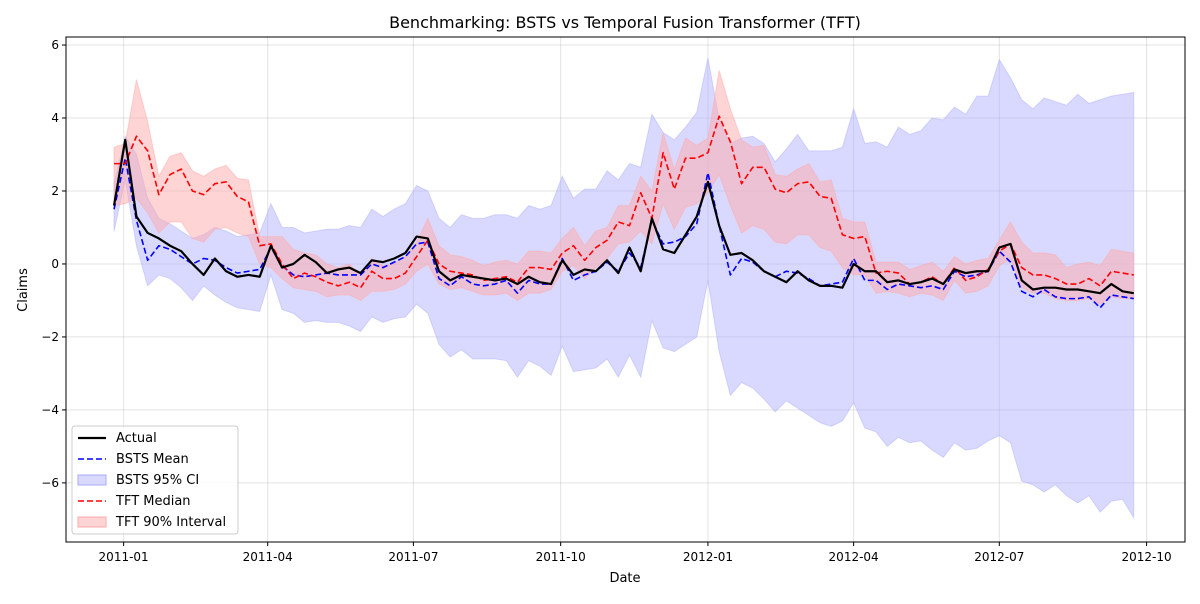 The width and height of the screenshot is (1200, 604). Describe the element at coordinates (854, 557) in the screenshot. I see `x-tick-label: 2012-04` at that location.